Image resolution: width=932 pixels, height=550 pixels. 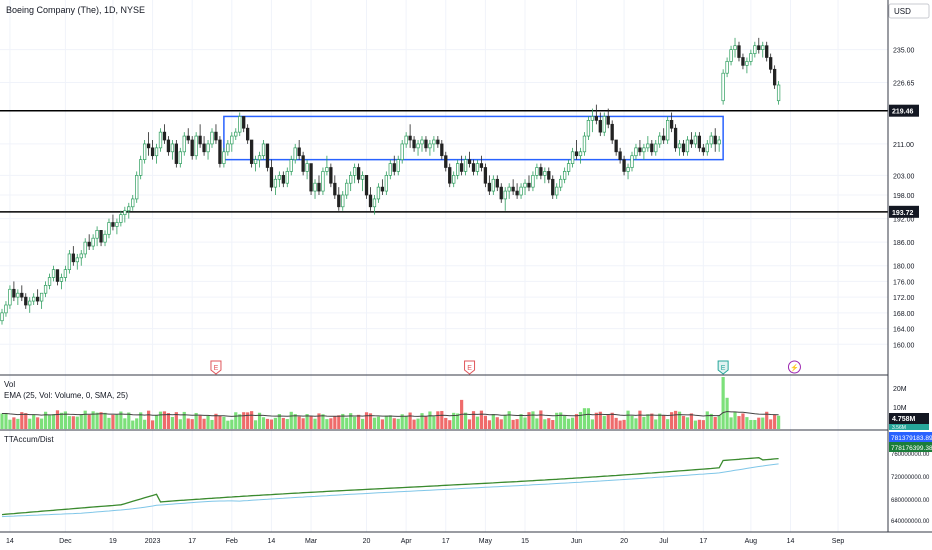 I want to click on accum-sma-tag, so click(x=910, y=447).